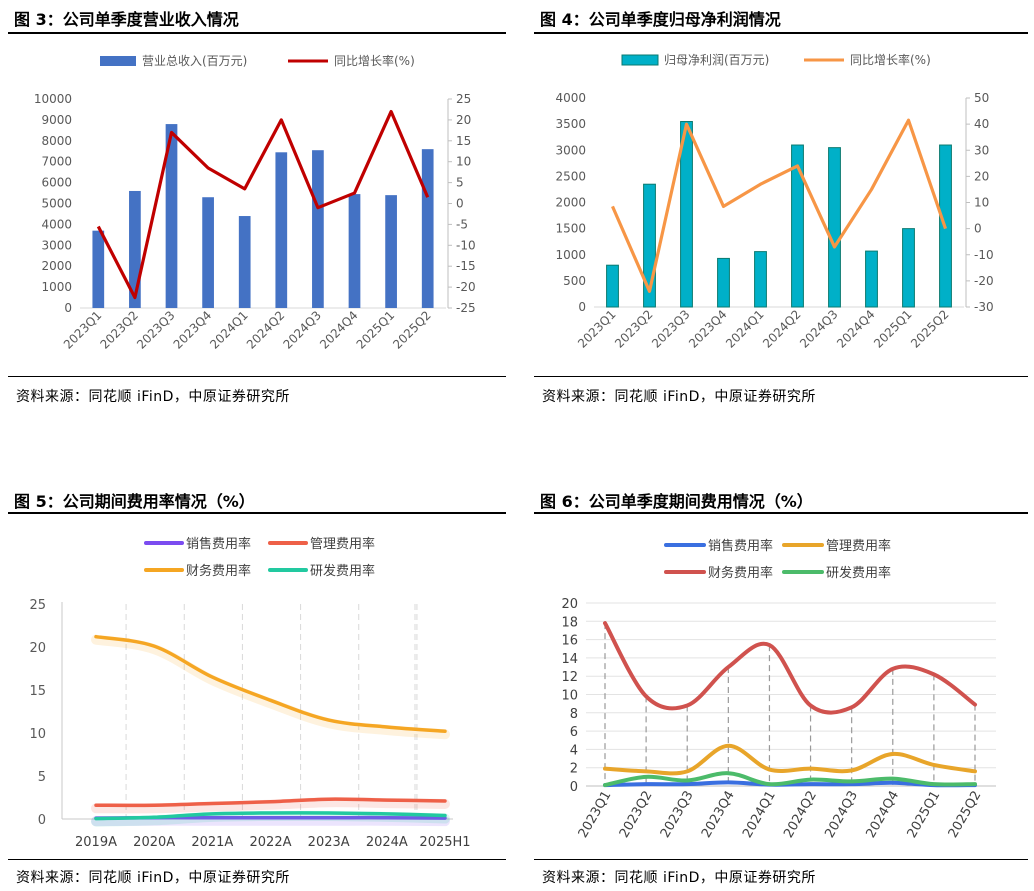 This screenshot has width=1034, height=891. Describe the element at coordinates (56, 287) in the screenshot. I see `chart1-ytick-left-1: 1000` at that location.